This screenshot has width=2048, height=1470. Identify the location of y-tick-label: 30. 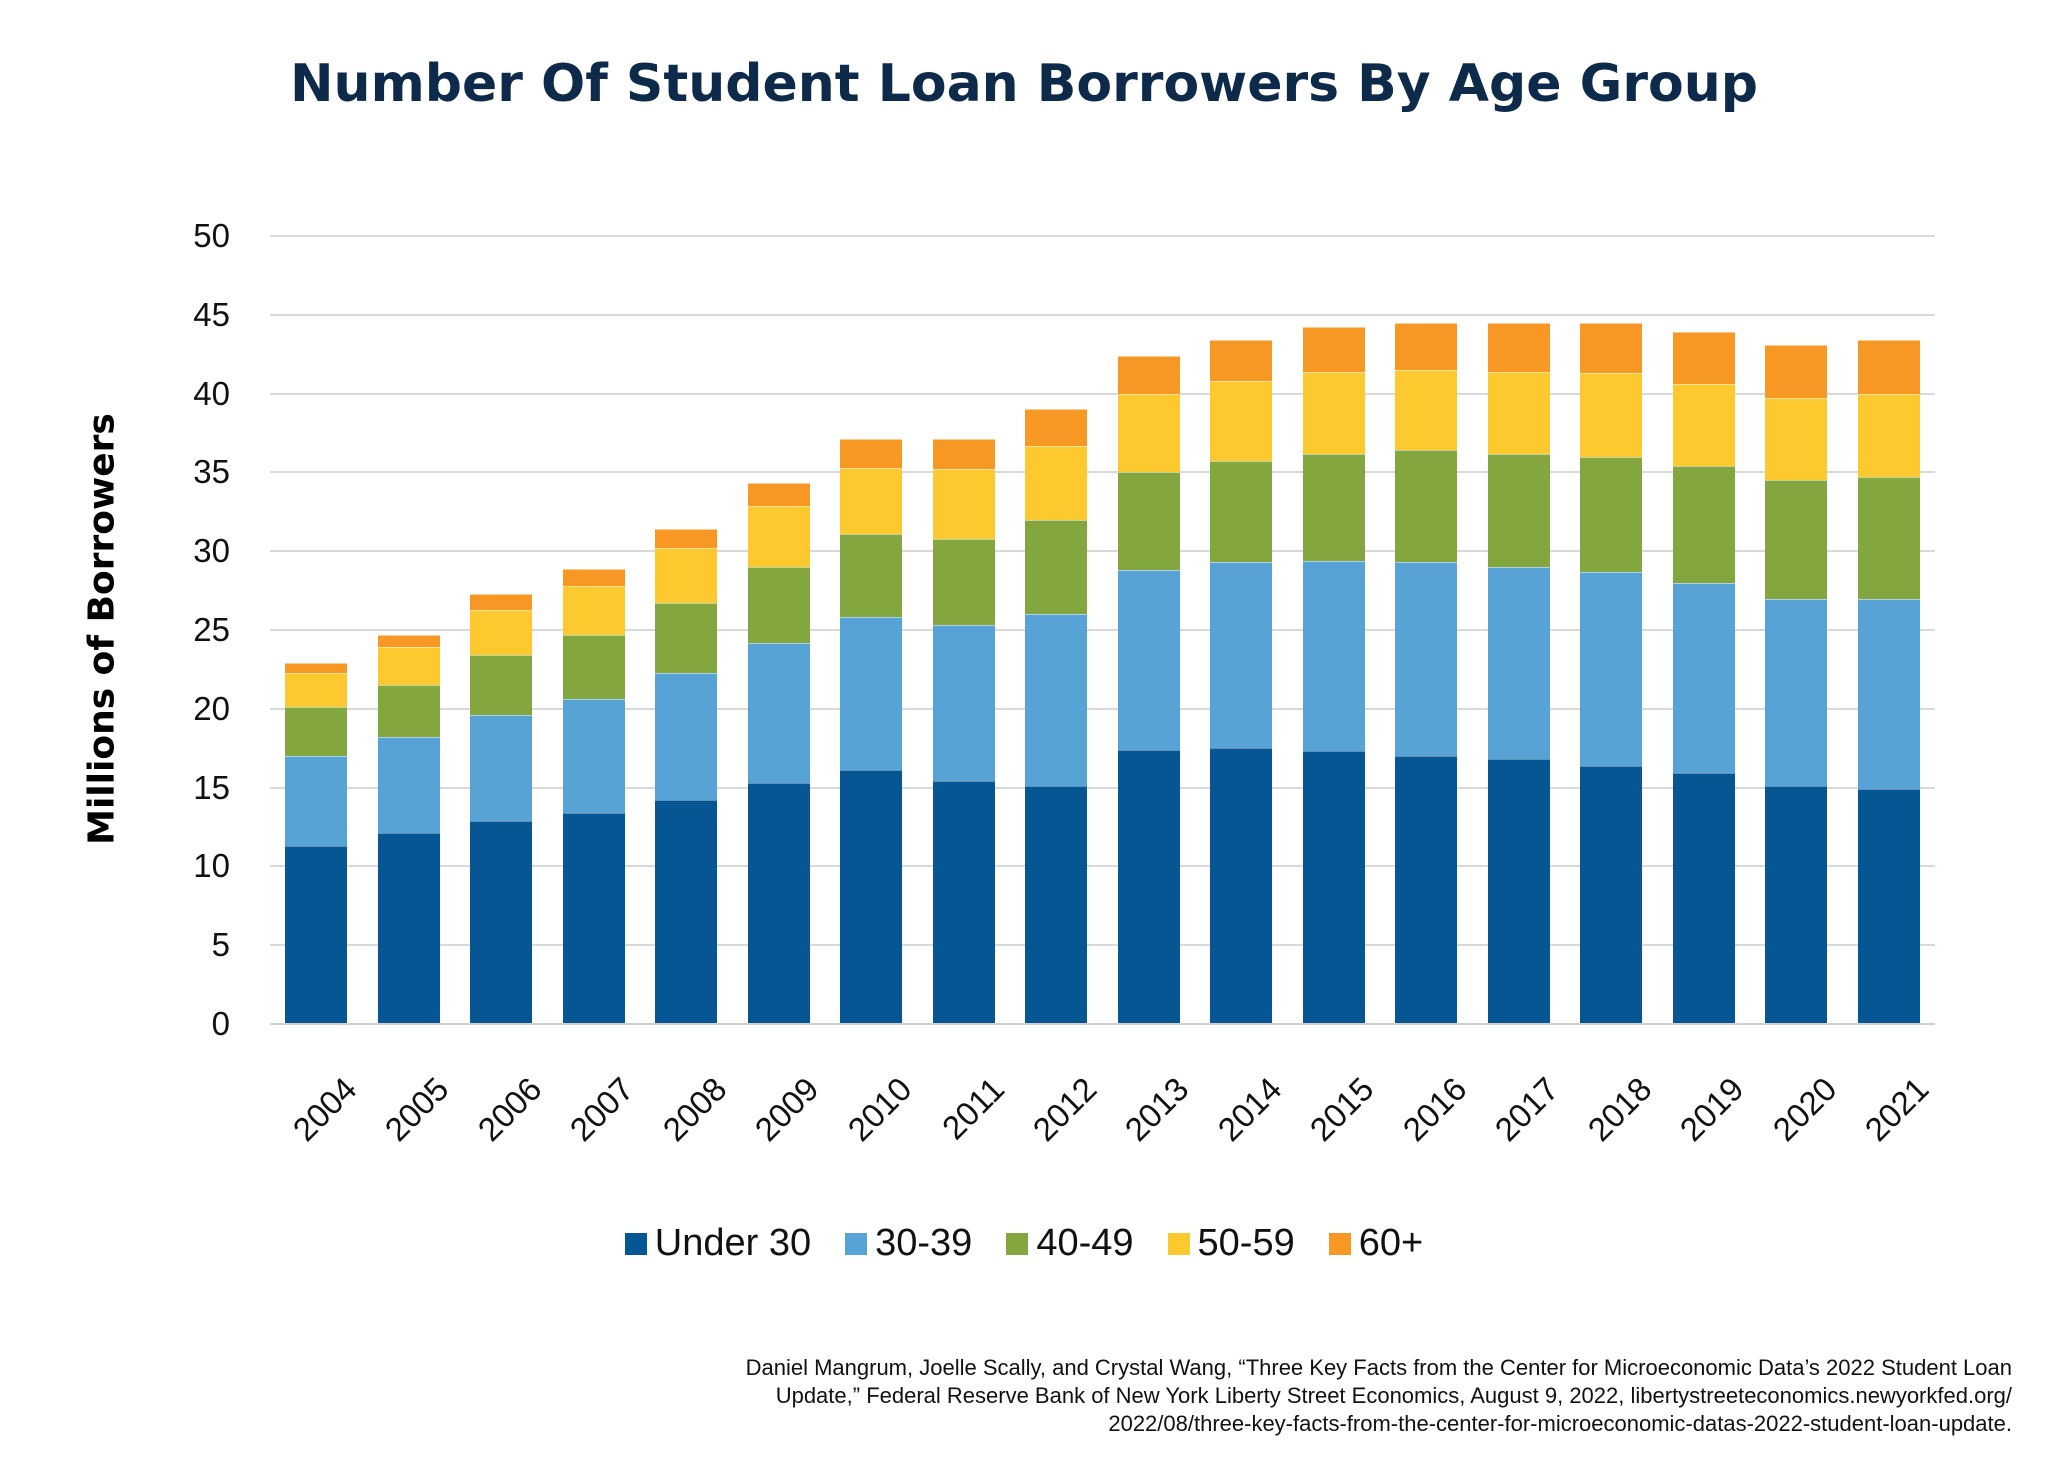
(211, 551).